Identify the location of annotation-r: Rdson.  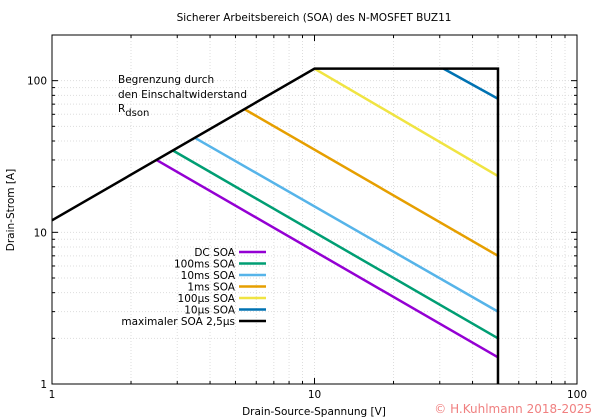
(133, 111).